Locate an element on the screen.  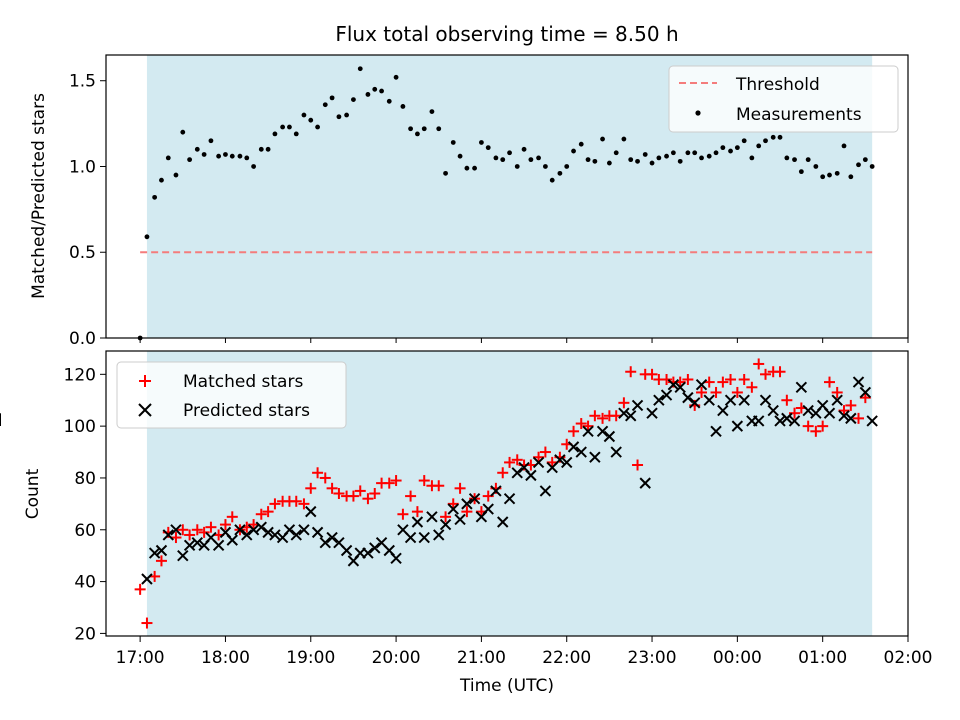
count-y-tick-label: 120 is located at coordinates (80, 375).